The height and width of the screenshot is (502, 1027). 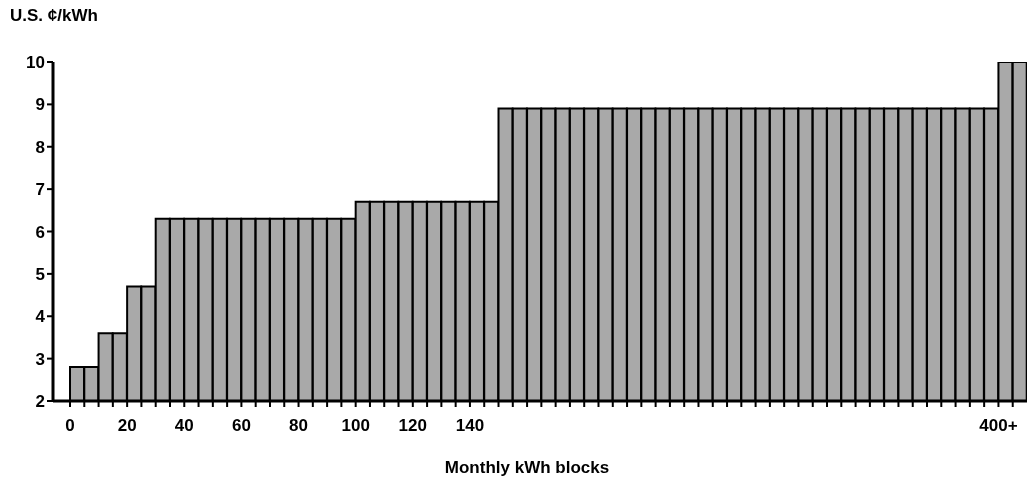 I want to click on y-tick-label: 3, so click(x=40, y=359).